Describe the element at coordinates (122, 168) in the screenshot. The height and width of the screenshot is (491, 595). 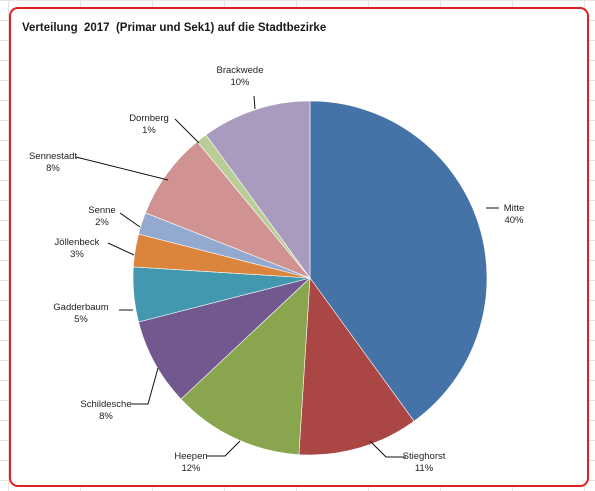
I see `leader-line-sennestadt` at that location.